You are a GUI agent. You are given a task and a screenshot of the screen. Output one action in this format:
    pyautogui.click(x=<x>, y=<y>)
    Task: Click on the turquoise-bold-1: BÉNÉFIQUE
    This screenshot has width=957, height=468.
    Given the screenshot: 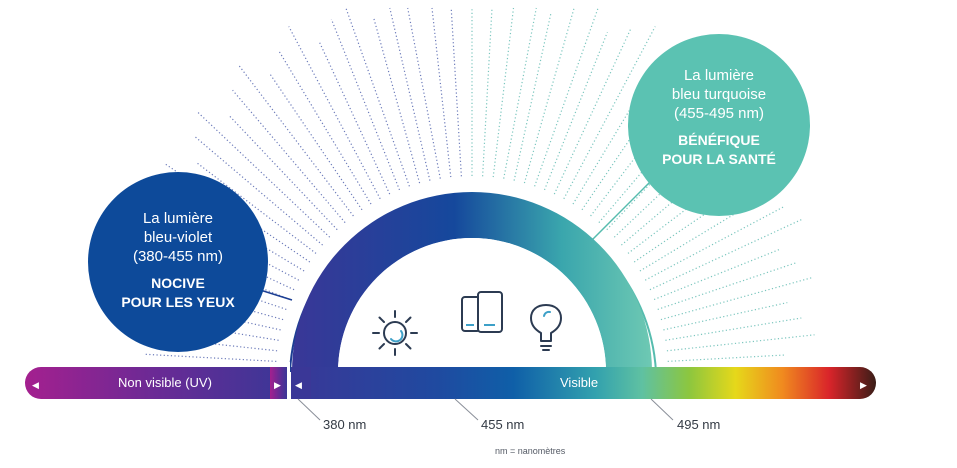 What is the action you would take?
    pyautogui.click(x=719, y=140)
    